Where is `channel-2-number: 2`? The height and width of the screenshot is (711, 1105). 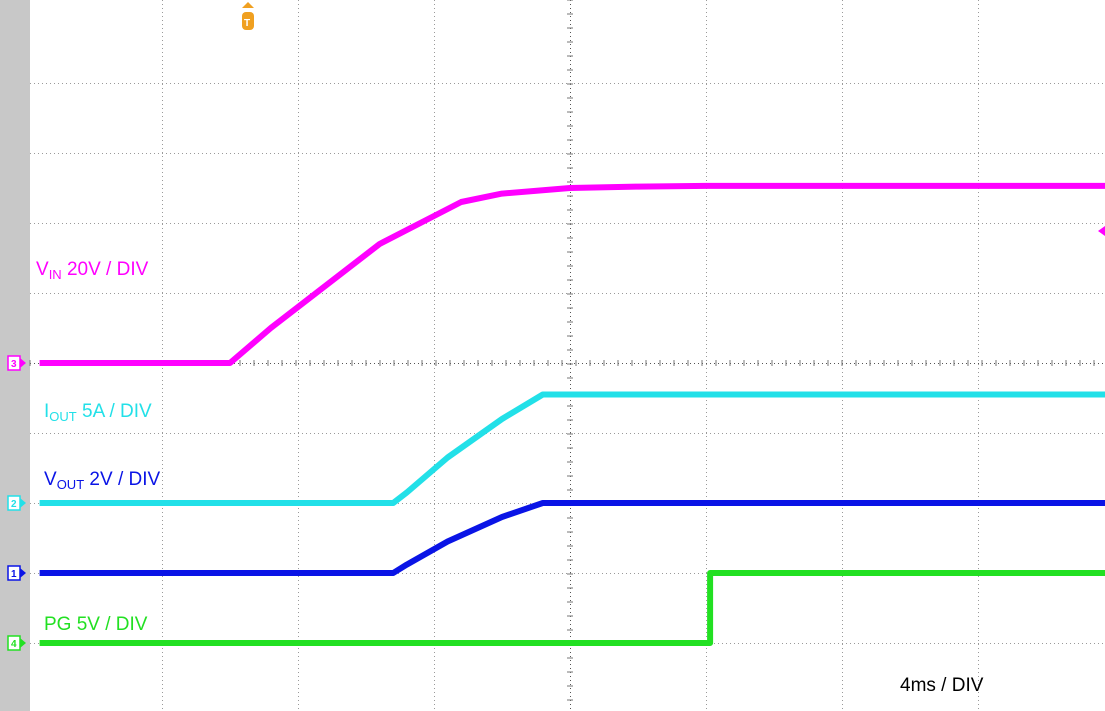
channel-2-number: 2 is located at coordinates (14, 504).